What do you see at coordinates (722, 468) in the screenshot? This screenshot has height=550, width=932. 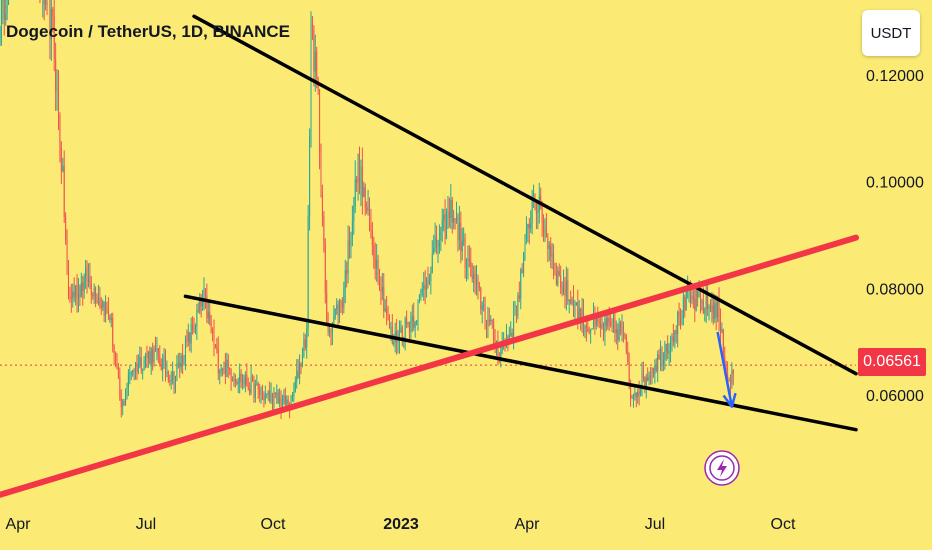 I see `lightning-badge` at bounding box center [722, 468].